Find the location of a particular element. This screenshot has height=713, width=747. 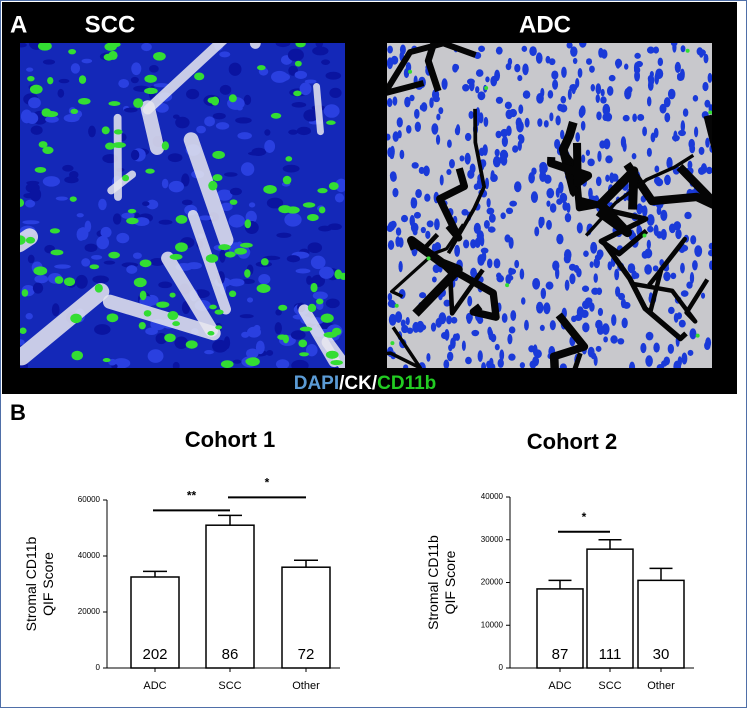

x-tick-label: SCC is located at coordinates (229, 686).